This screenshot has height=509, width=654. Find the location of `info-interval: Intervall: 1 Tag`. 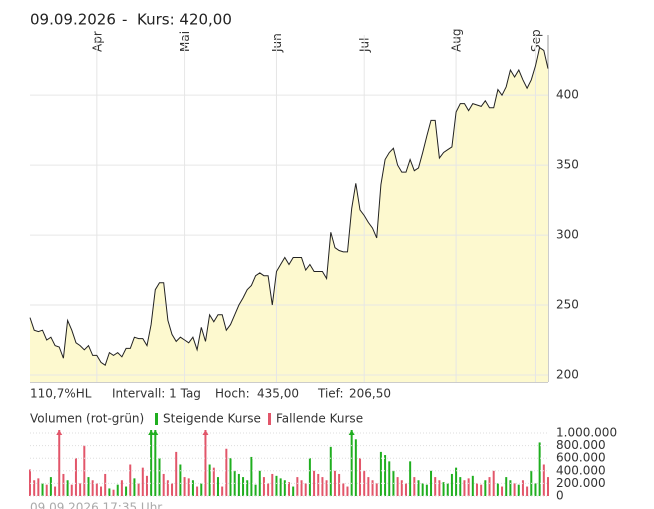

info-interval: Intervall: 1 Tag is located at coordinates (156, 394).